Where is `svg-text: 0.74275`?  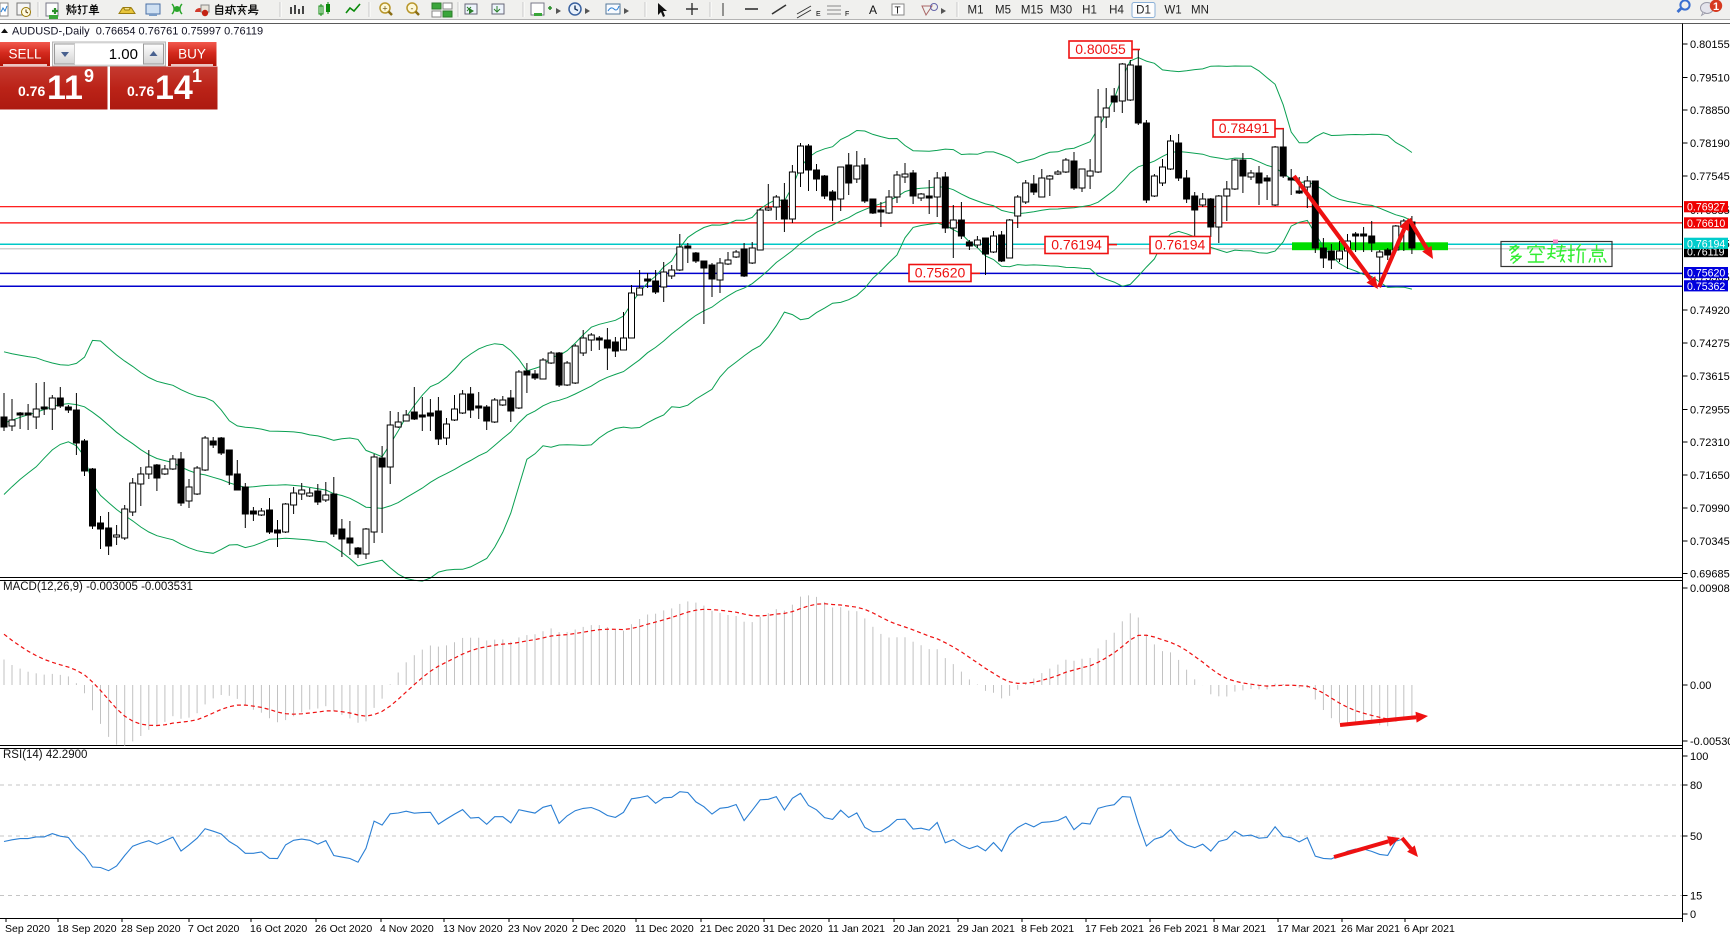 svg-text: 0.74275 is located at coordinates (1710, 344).